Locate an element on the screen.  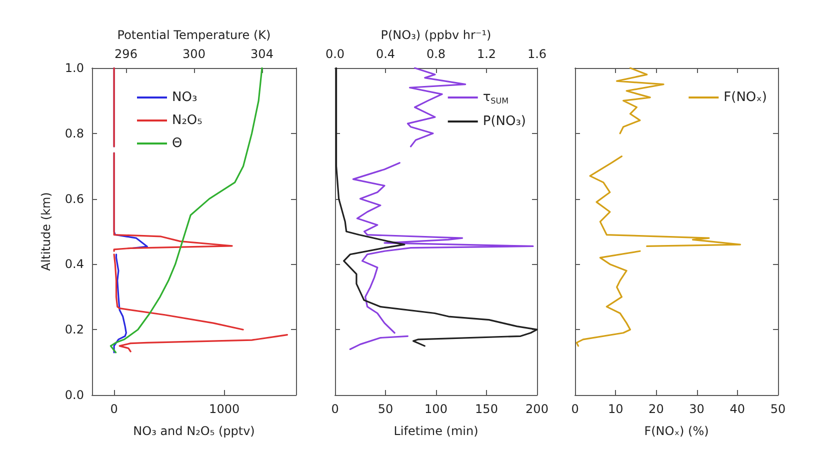
x2-tick-label: 0.0 is located at coordinates (335, 54).